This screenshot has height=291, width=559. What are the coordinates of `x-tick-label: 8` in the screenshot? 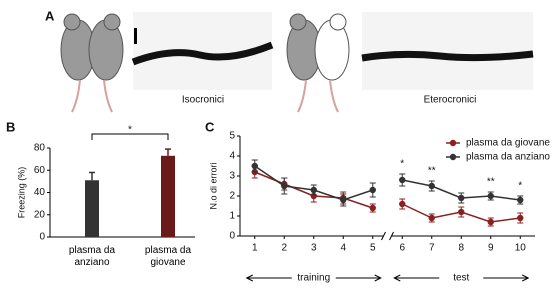 It's located at (461, 248).